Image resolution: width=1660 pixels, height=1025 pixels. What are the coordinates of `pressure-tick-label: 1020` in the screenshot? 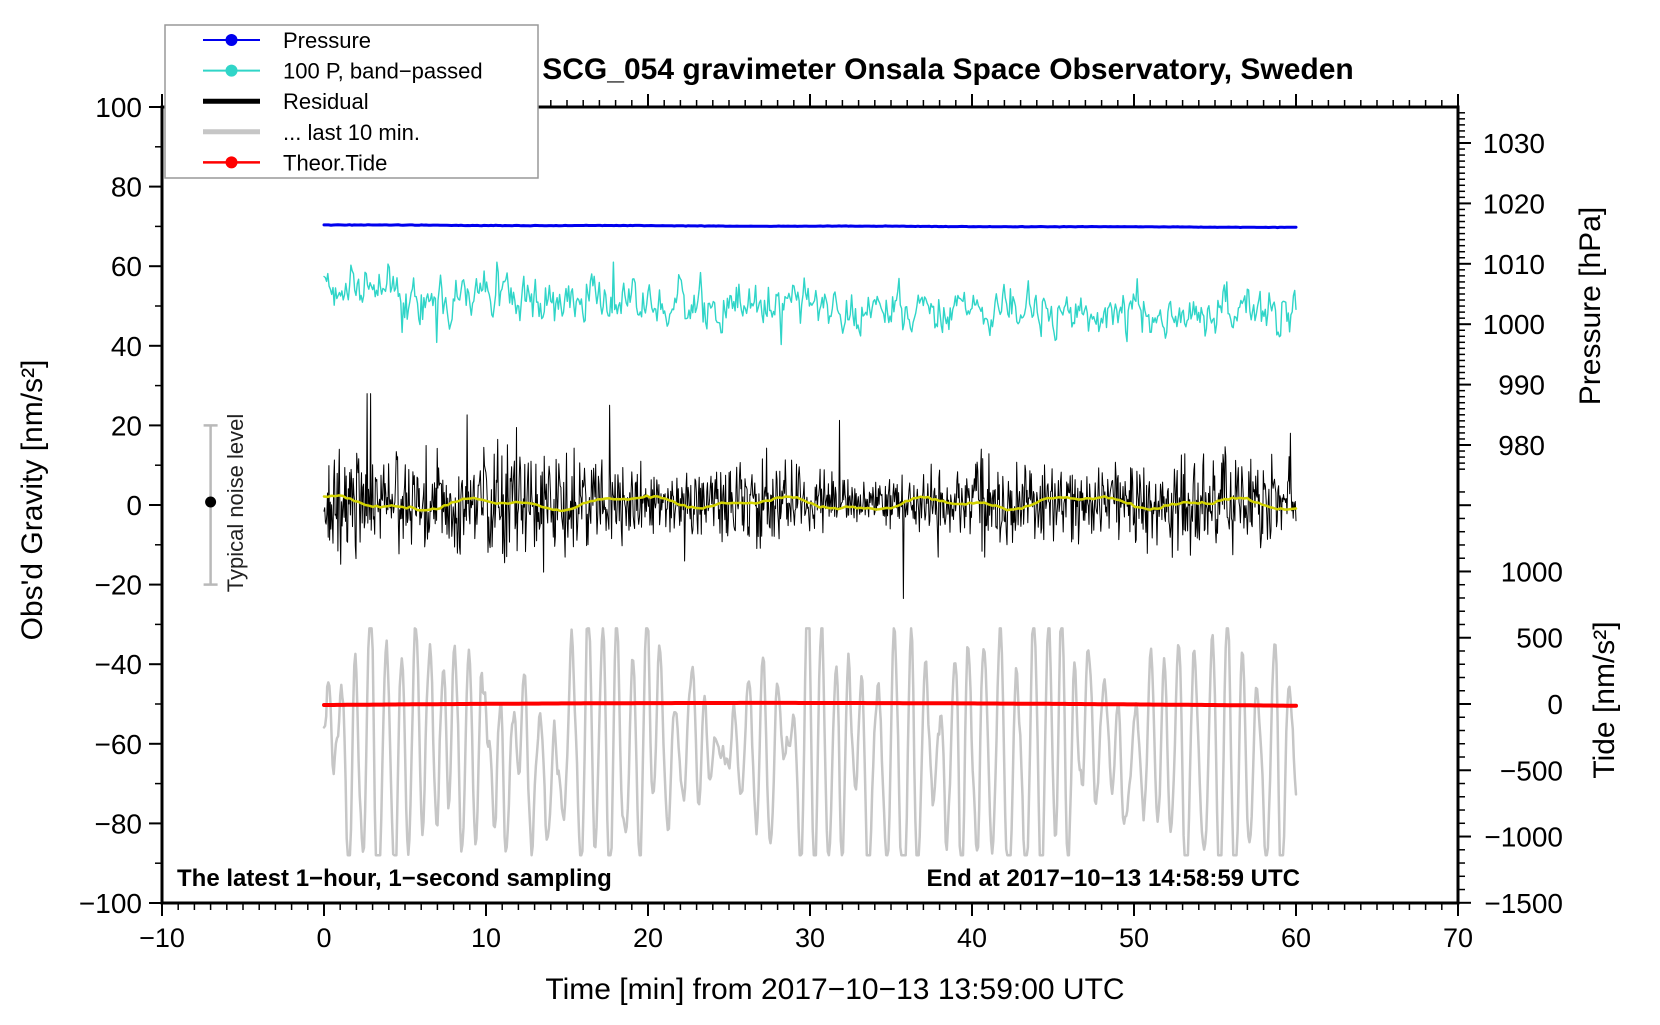 It's located at (1514, 203).